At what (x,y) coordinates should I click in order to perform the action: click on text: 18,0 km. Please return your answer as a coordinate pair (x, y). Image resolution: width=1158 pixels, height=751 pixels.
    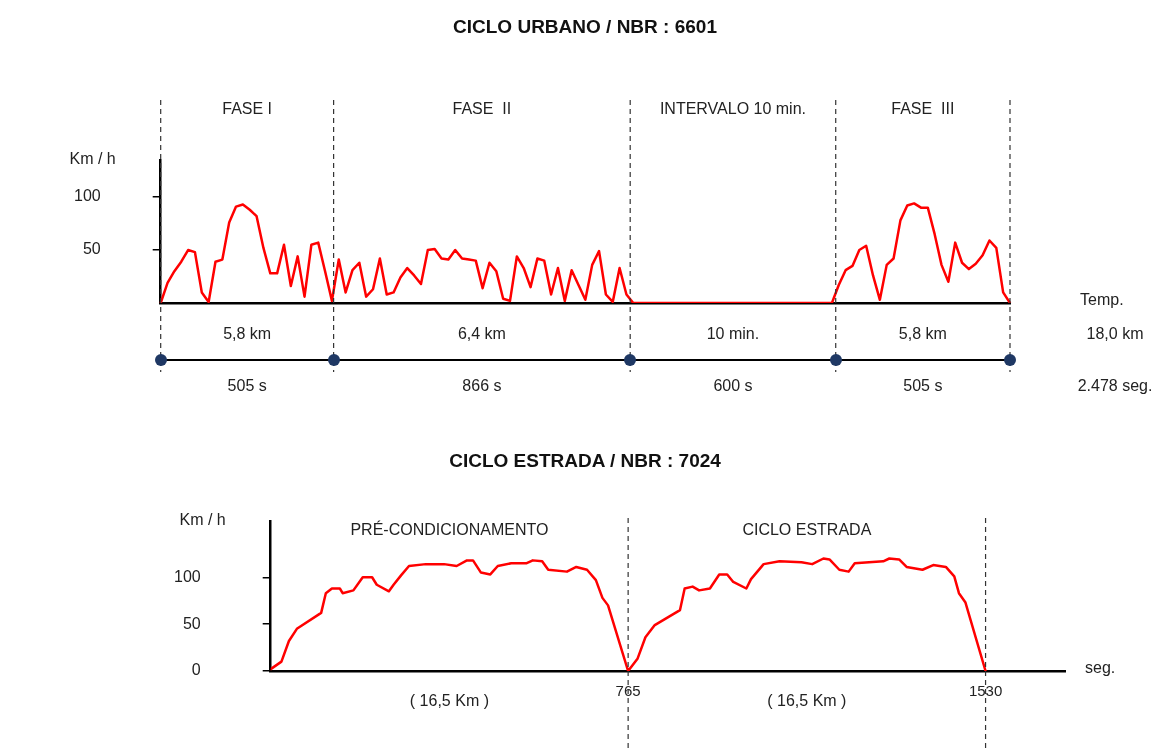
    Looking at the image, I should click on (1115, 334).